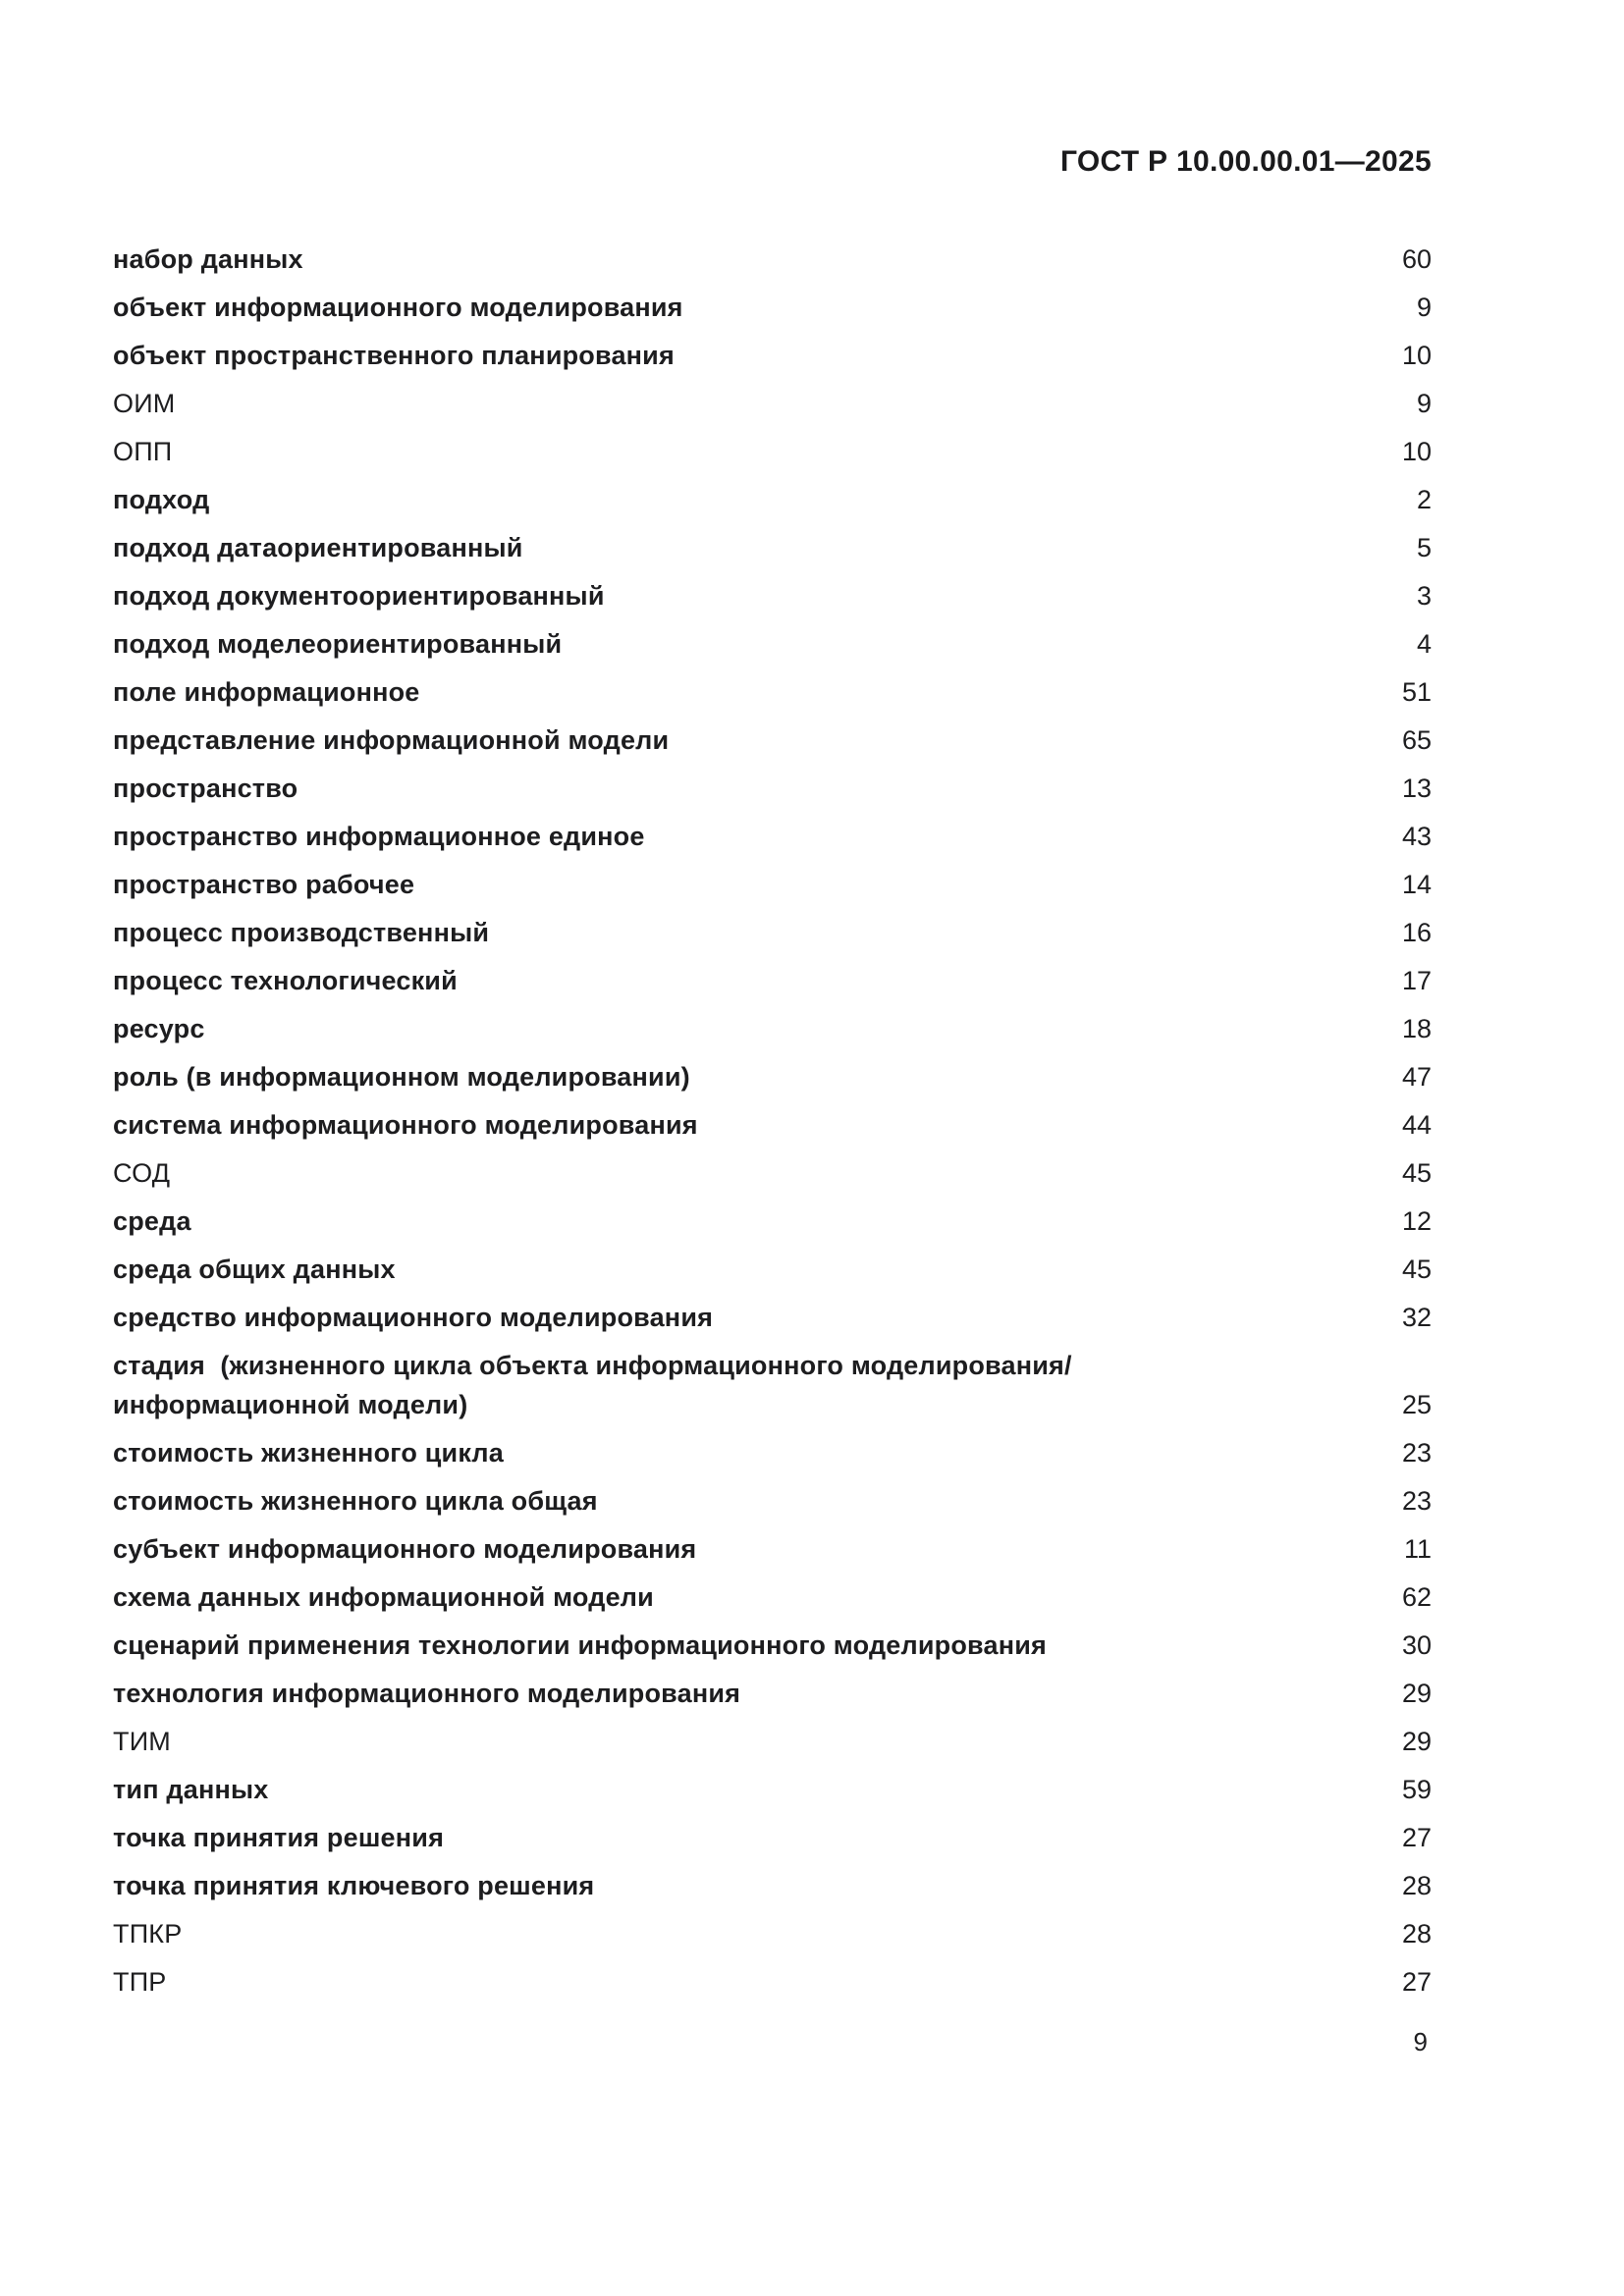  Describe the element at coordinates (772, 1597) in the screenshot. I see `index-row: схема данных информационной модели 62` at that location.